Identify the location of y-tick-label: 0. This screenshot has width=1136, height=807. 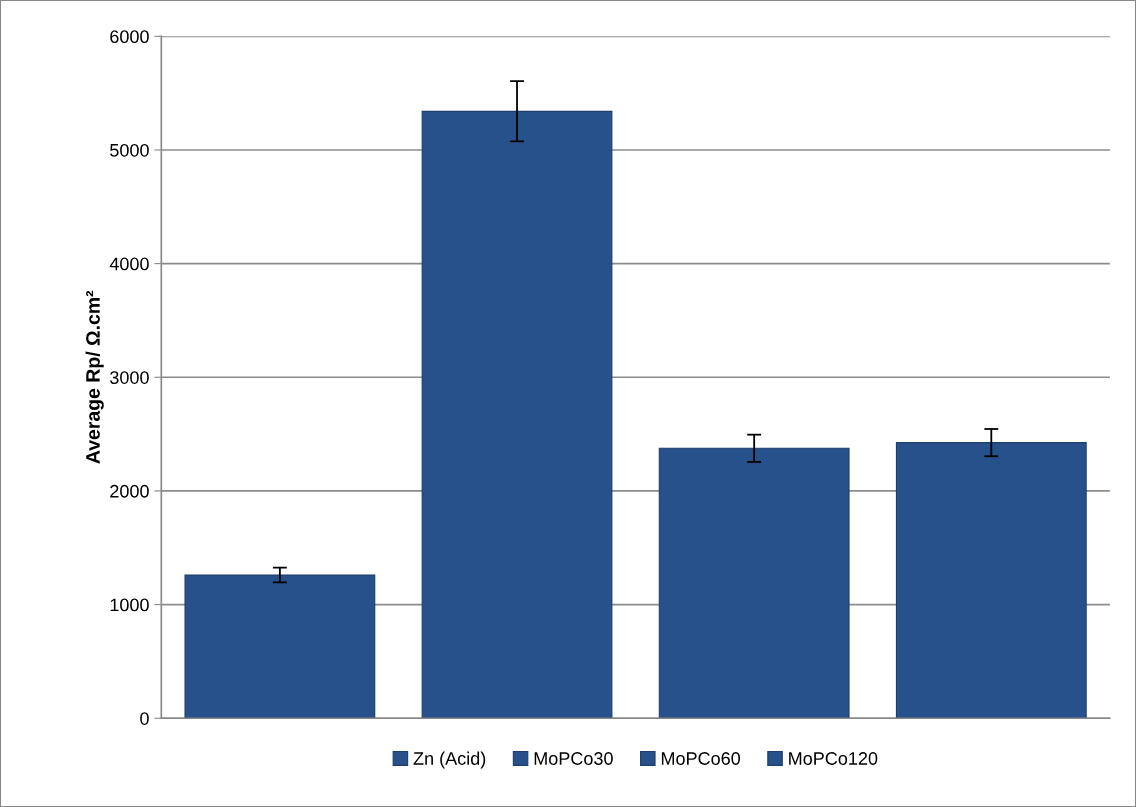
(144, 718).